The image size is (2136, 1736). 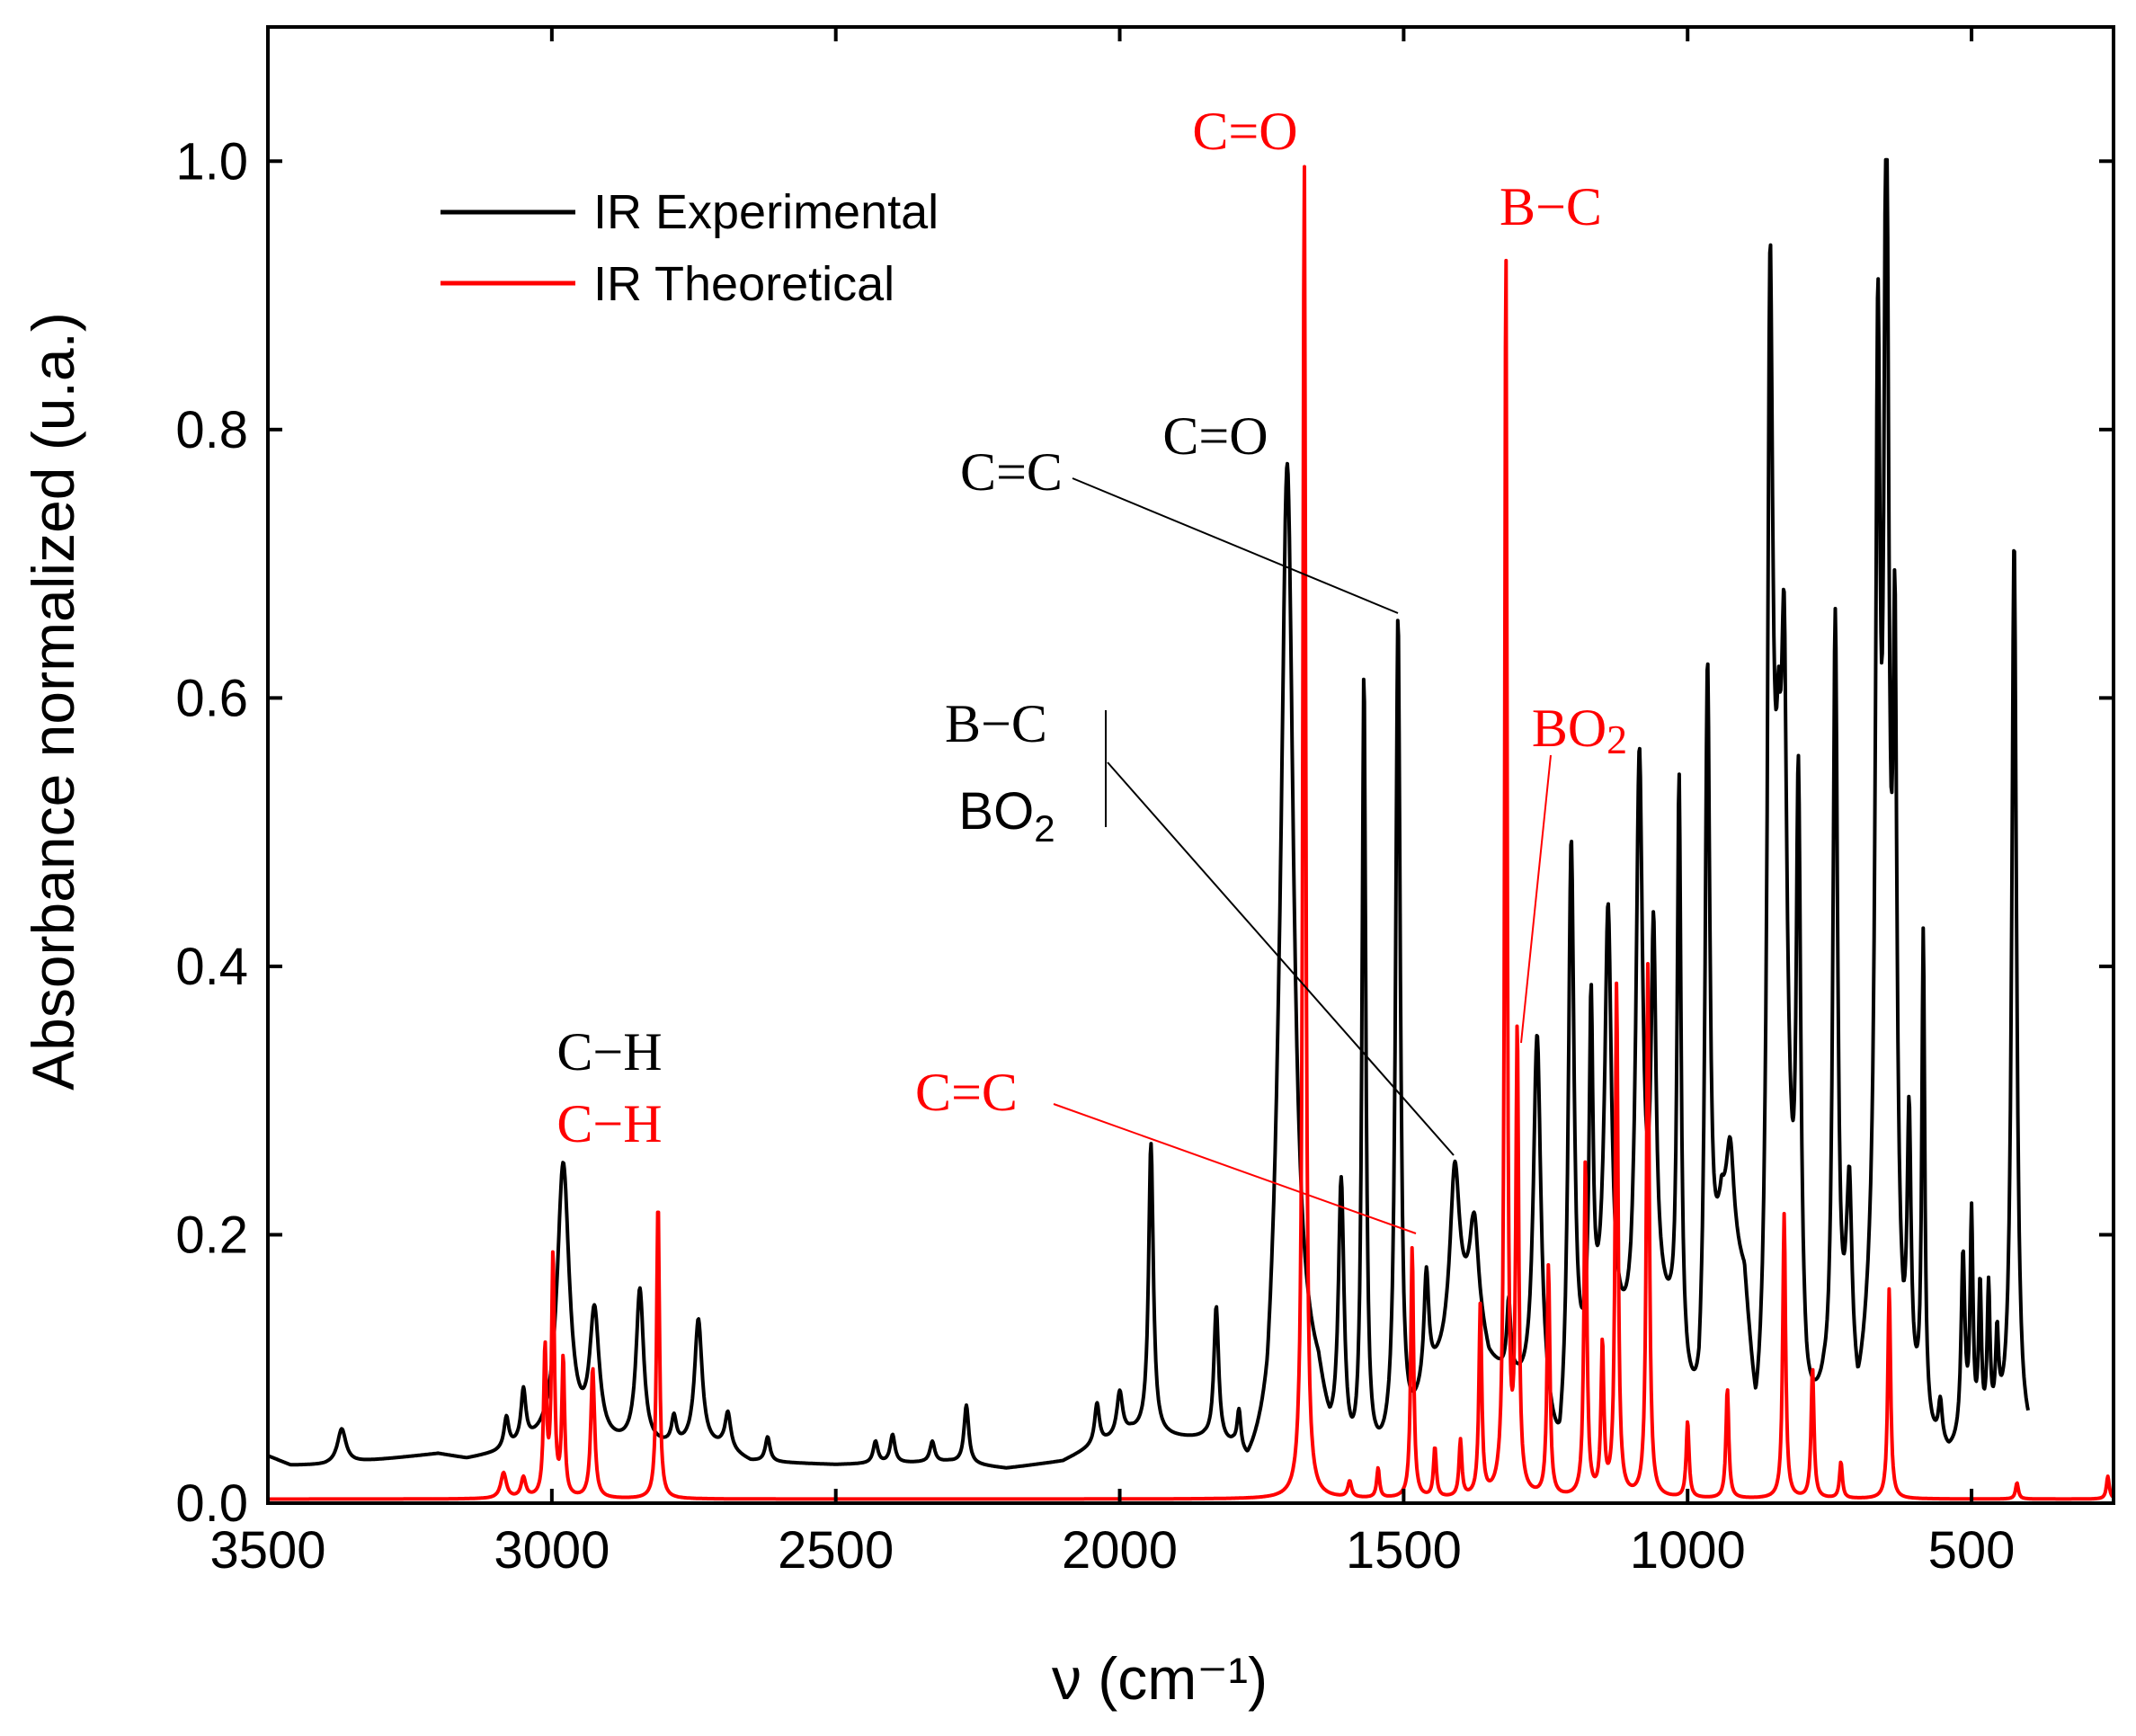 What do you see at coordinates (212, 967) in the screenshot?
I see `y-tick-label: 0.4` at bounding box center [212, 967].